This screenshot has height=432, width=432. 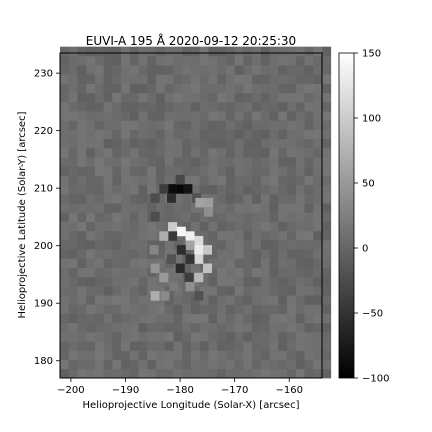 What do you see at coordinates (289, 390) in the screenshot?
I see `x-tick-label: −160` at bounding box center [289, 390].